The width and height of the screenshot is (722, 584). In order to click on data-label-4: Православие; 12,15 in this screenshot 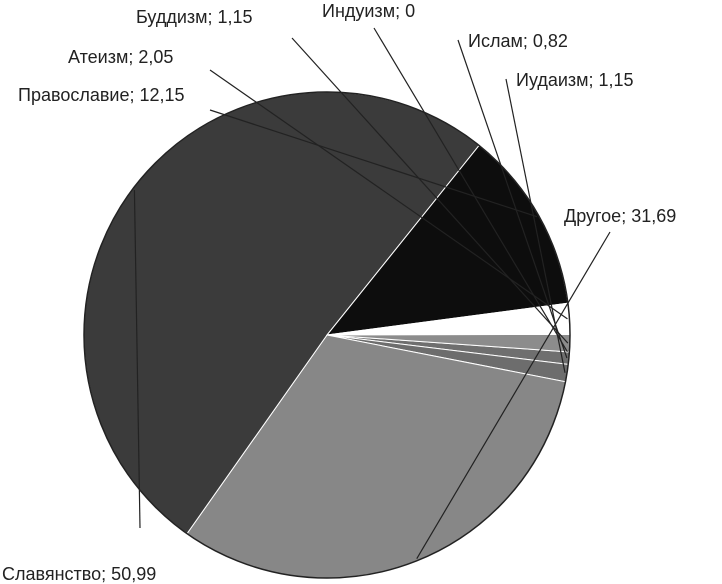, I will do `click(101, 95)`.